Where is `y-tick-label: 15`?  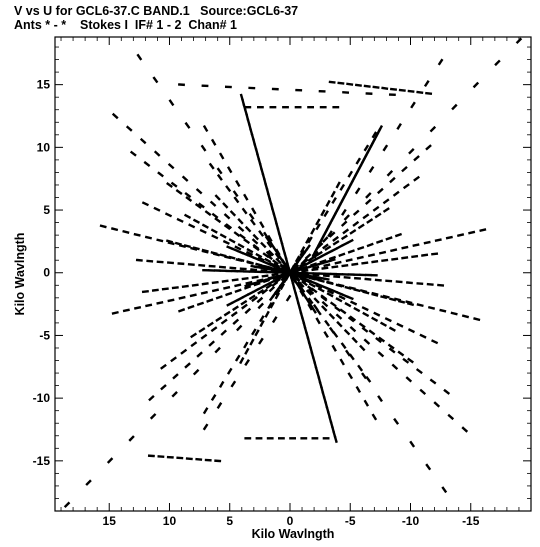
y-tick-label: 15 is located at coordinates (44, 85).